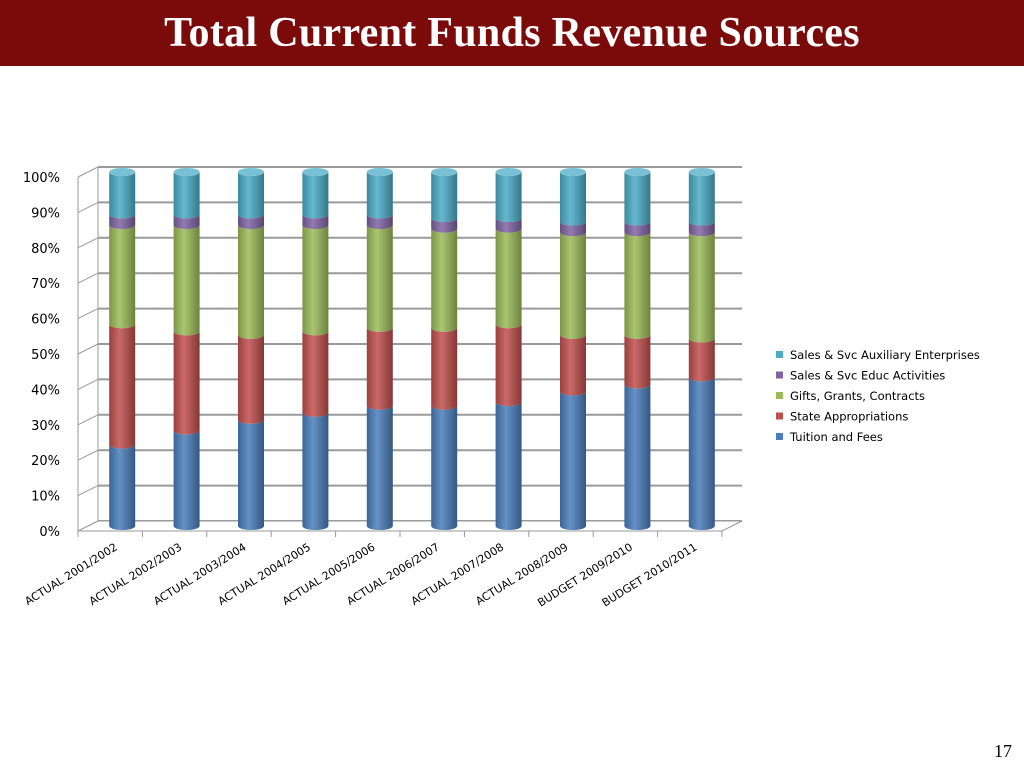 This screenshot has width=1024, height=768. Describe the element at coordinates (45, 284) in the screenshot. I see `y-tick-label: 70%` at that location.